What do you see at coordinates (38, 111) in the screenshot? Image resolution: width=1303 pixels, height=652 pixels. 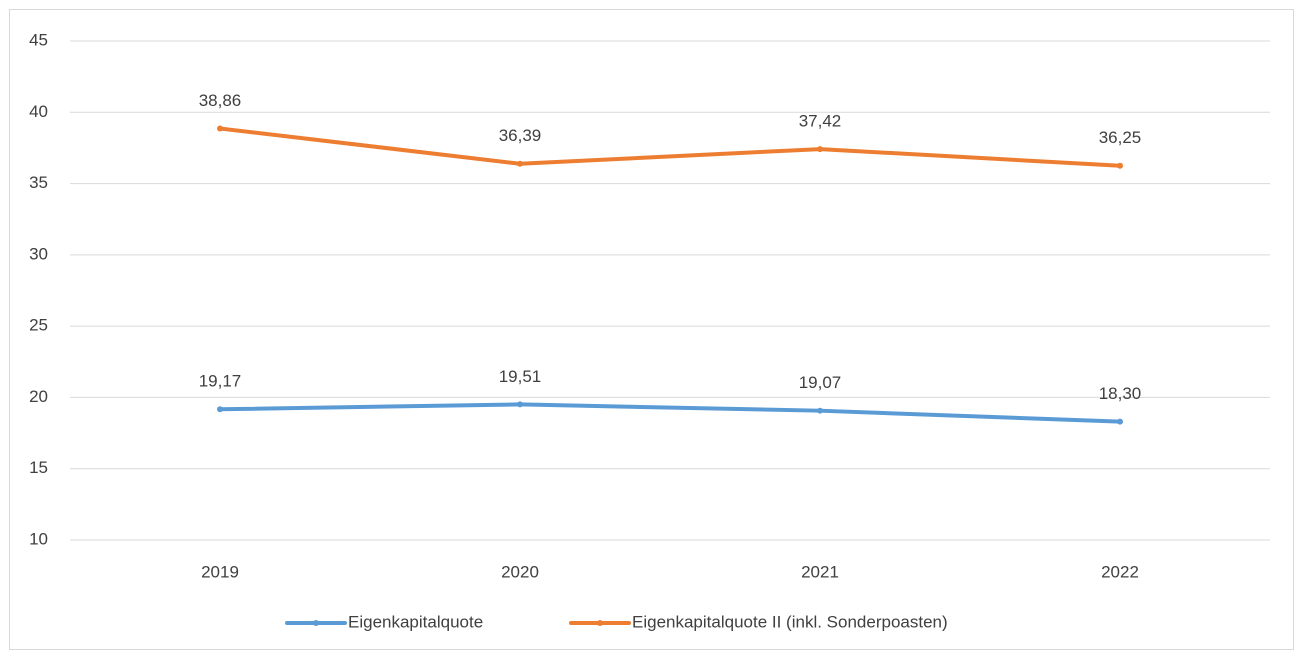 I see `y-tick-label: 40` at bounding box center [38, 111].